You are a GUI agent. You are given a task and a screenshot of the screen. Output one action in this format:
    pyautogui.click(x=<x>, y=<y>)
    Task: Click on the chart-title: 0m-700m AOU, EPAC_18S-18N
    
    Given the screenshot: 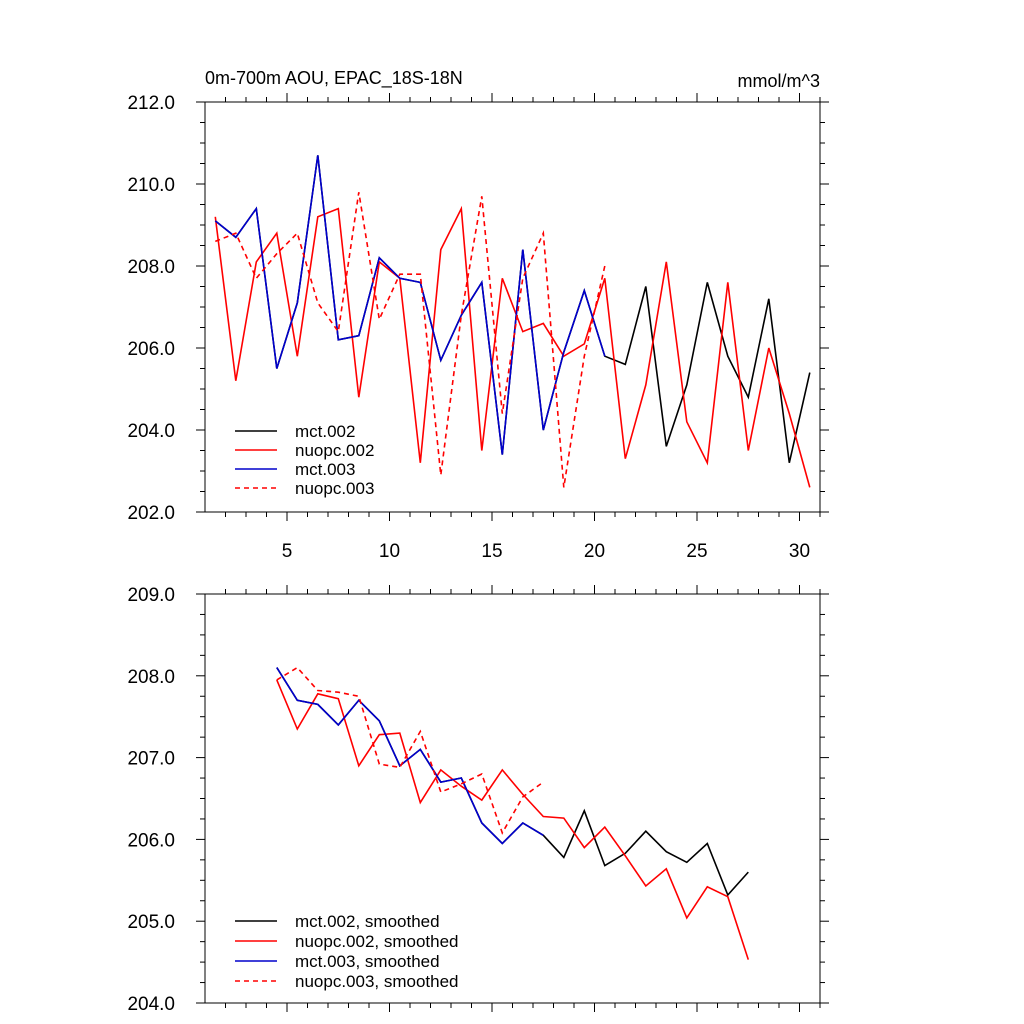 What is the action you would take?
    pyautogui.click(x=334, y=78)
    